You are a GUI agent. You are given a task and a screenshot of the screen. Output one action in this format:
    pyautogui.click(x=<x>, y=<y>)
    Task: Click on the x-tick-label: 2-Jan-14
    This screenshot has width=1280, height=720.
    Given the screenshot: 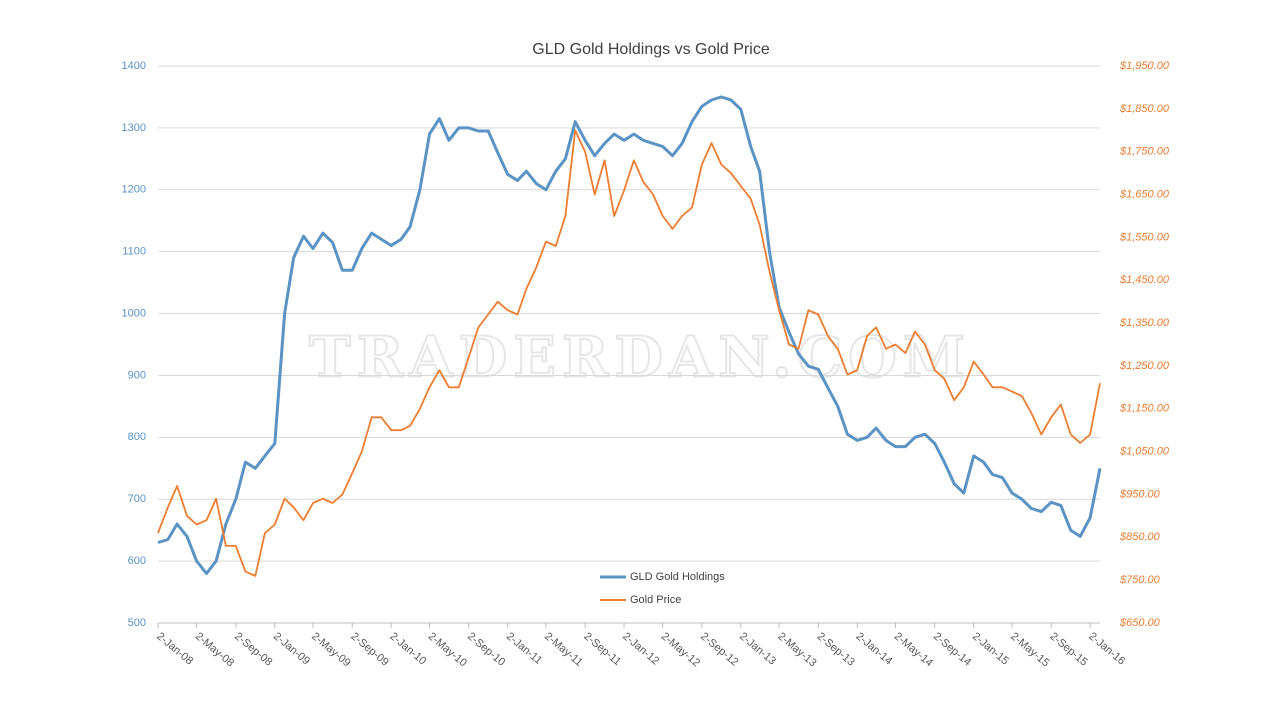 What is the action you would take?
    pyautogui.click(x=873, y=648)
    